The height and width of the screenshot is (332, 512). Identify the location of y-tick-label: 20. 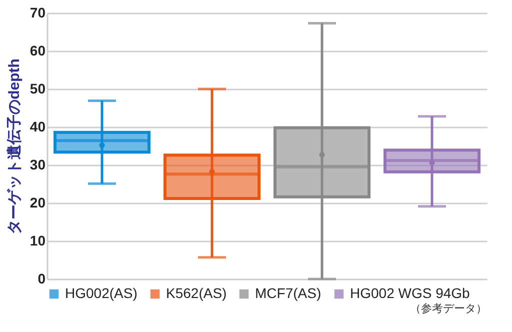
(38, 202).